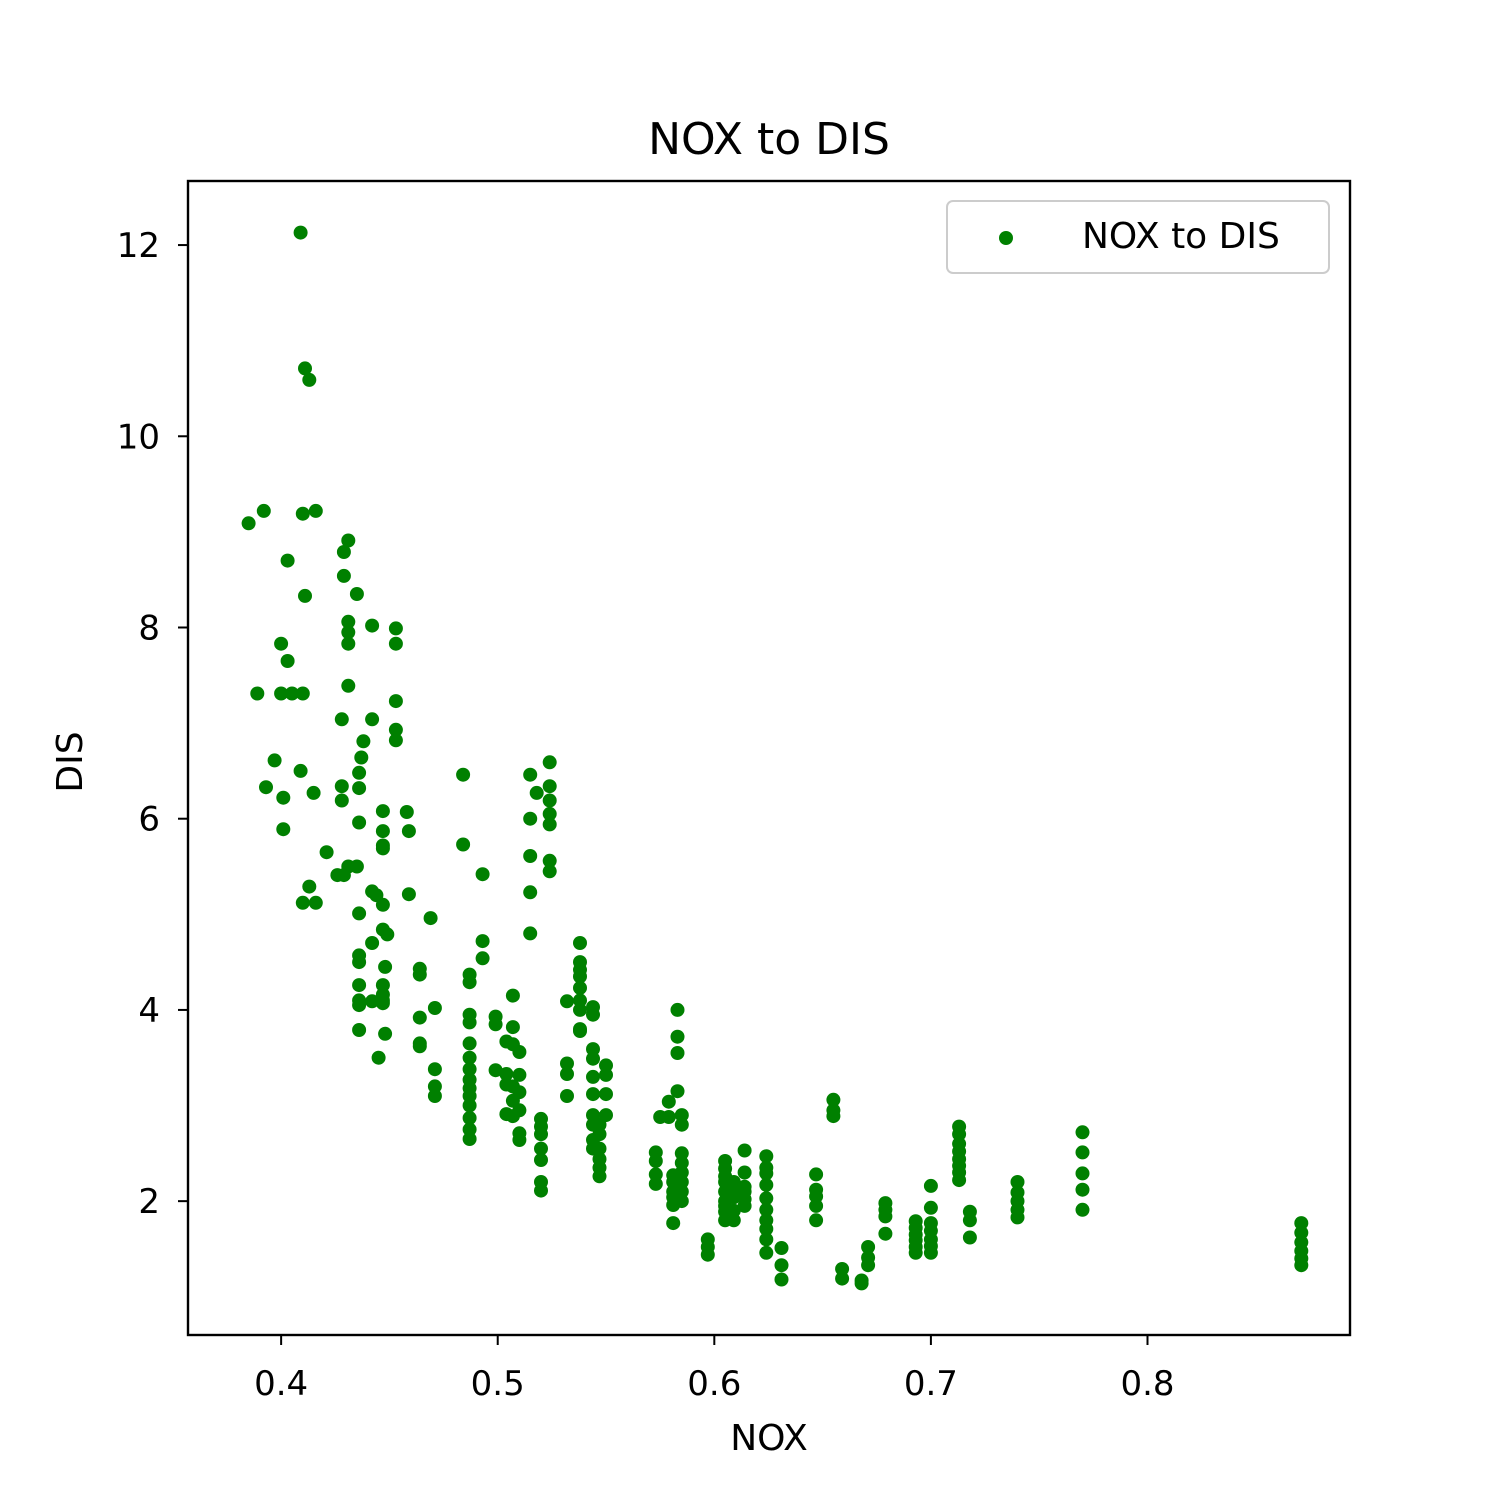  What do you see at coordinates (931, 1384) in the screenshot?
I see `x-tick-label: 0.7` at bounding box center [931, 1384].